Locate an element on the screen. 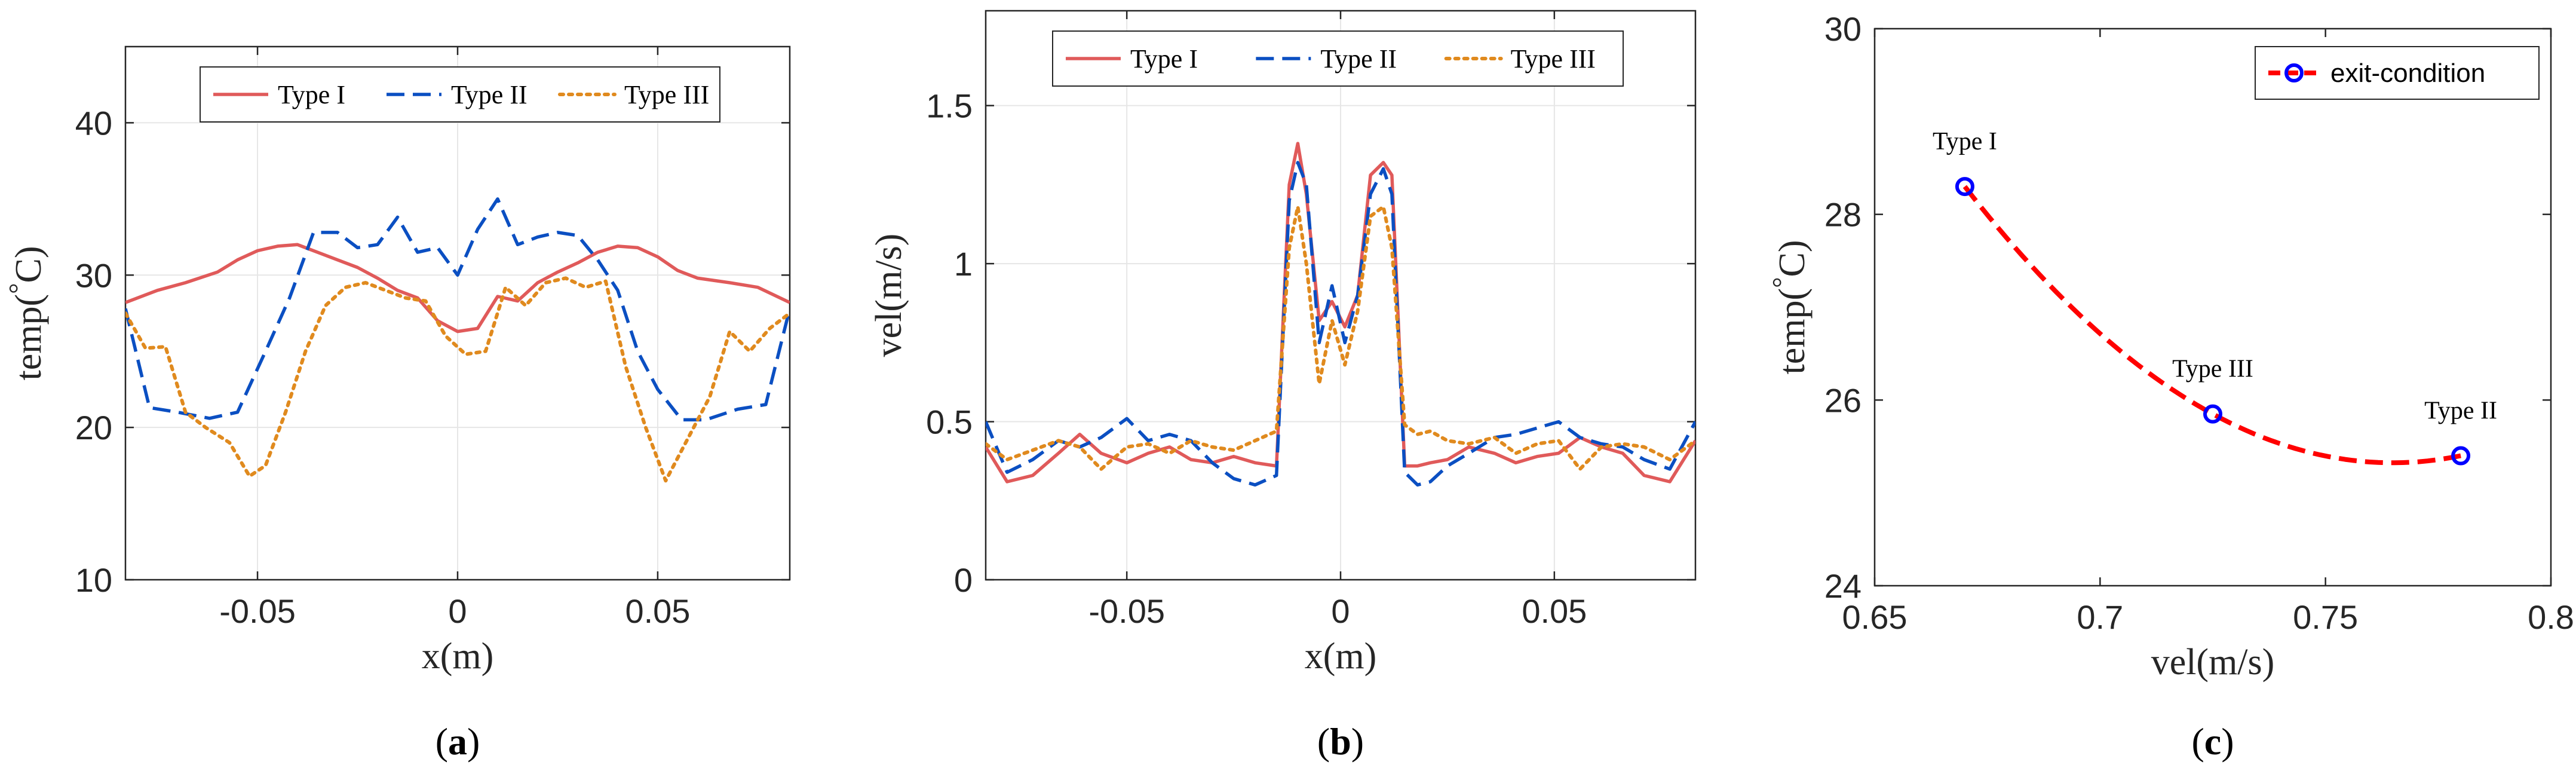 The height and width of the screenshot is (771, 2576). x-axis-label: vel(m/s) is located at coordinates (2213, 662).